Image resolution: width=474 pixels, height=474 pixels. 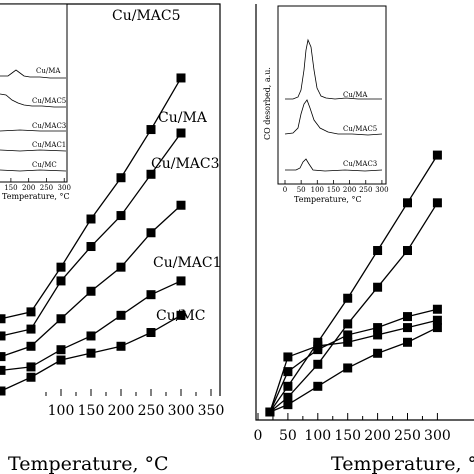 I want to click on right-inset-trace-cu-ma, so click(x=333, y=69).